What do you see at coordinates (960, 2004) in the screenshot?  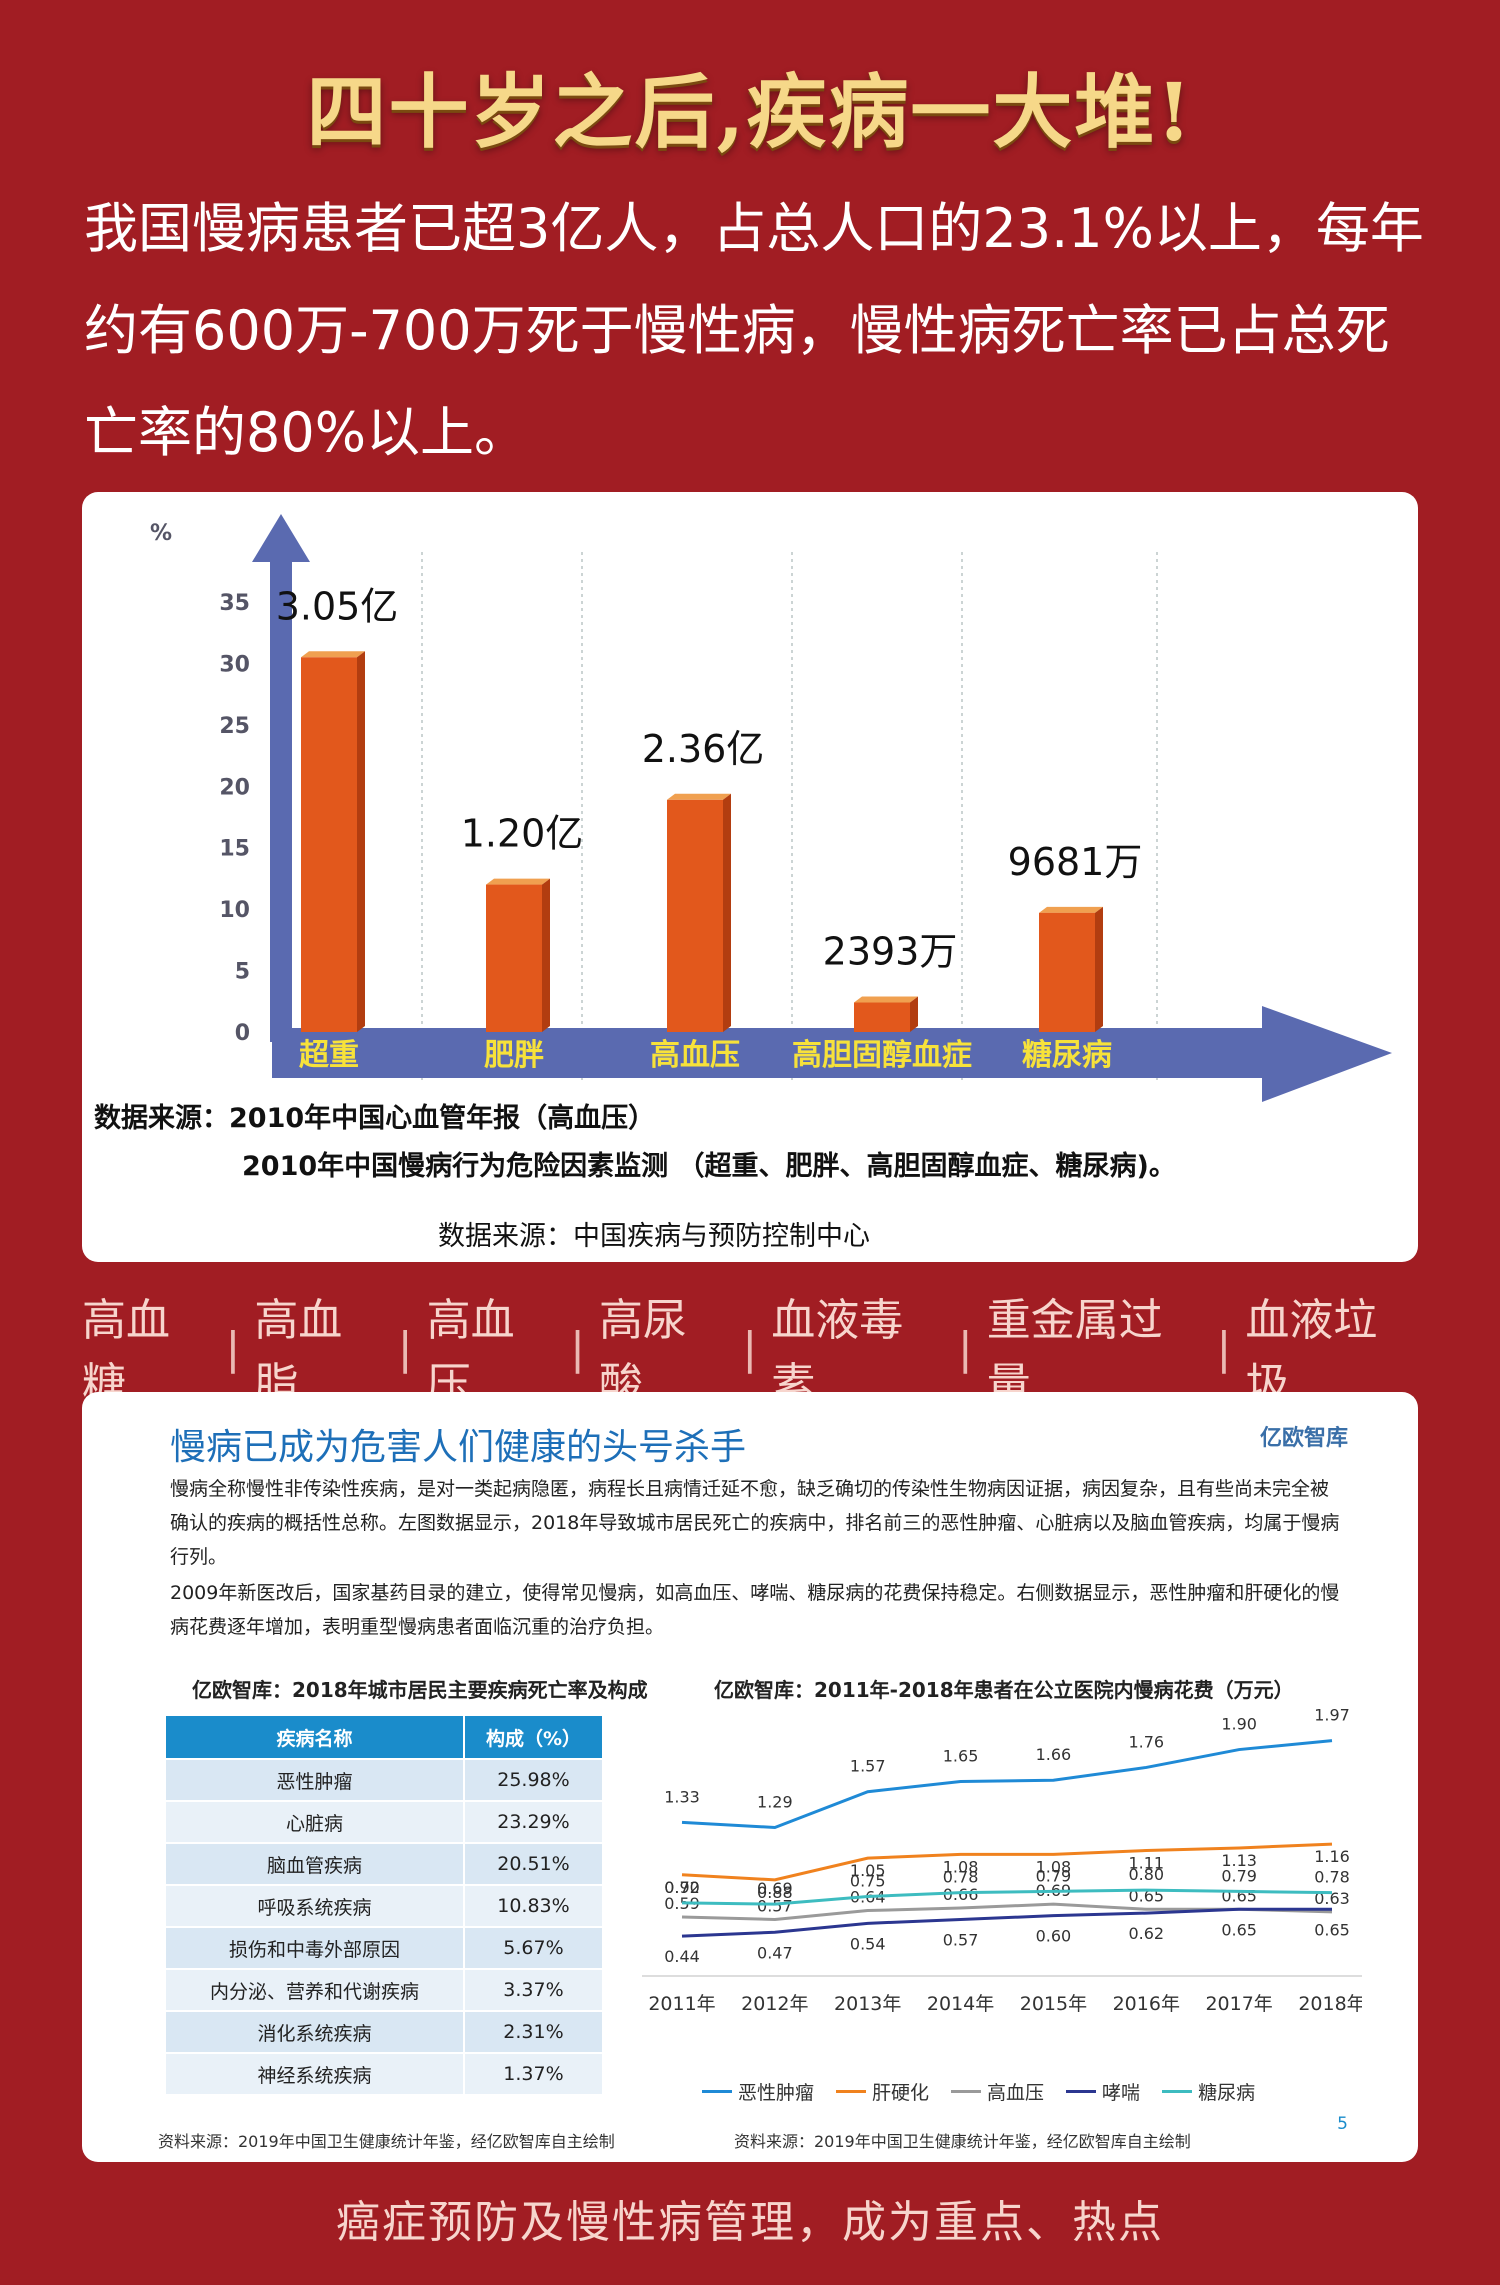 I see `x-tick-label: 2014年` at bounding box center [960, 2004].